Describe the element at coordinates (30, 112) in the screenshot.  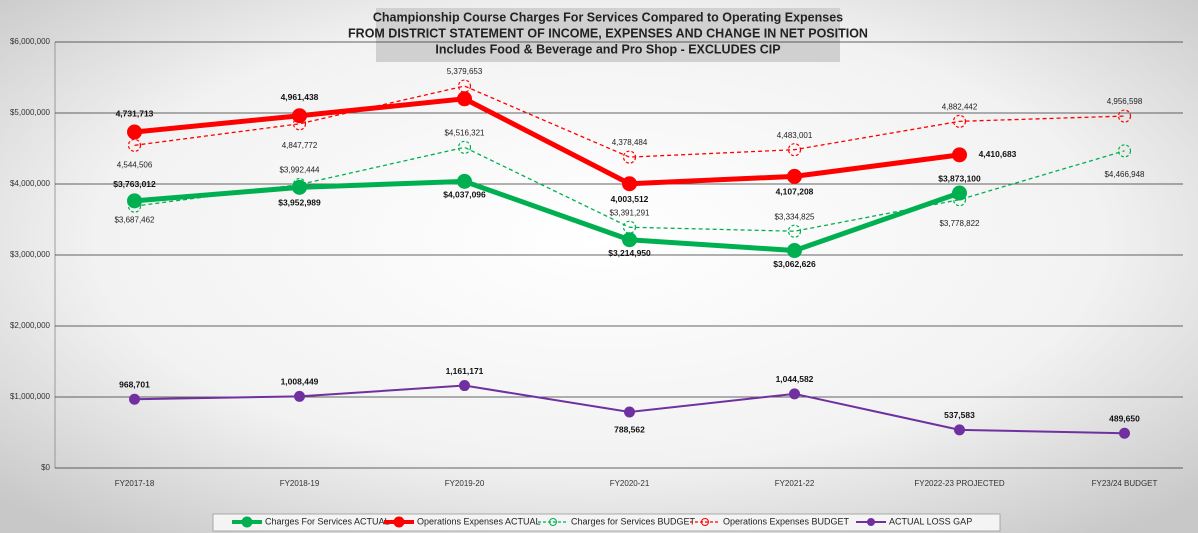
I see `y-tick-label: $5,000,000` at that location.